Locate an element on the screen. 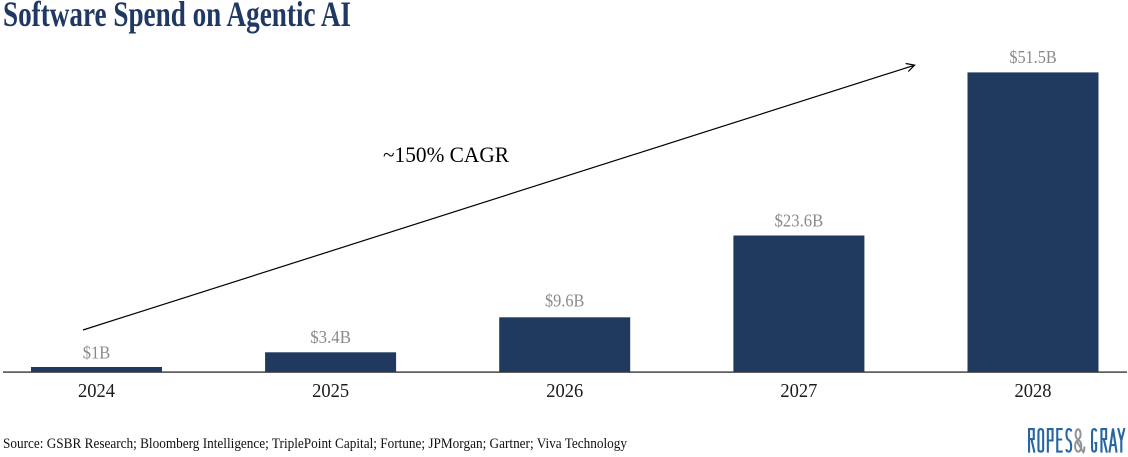 The width and height of the screenshot is (1128, 457). svg-text: 2026 is located at coordinates (564, 391).